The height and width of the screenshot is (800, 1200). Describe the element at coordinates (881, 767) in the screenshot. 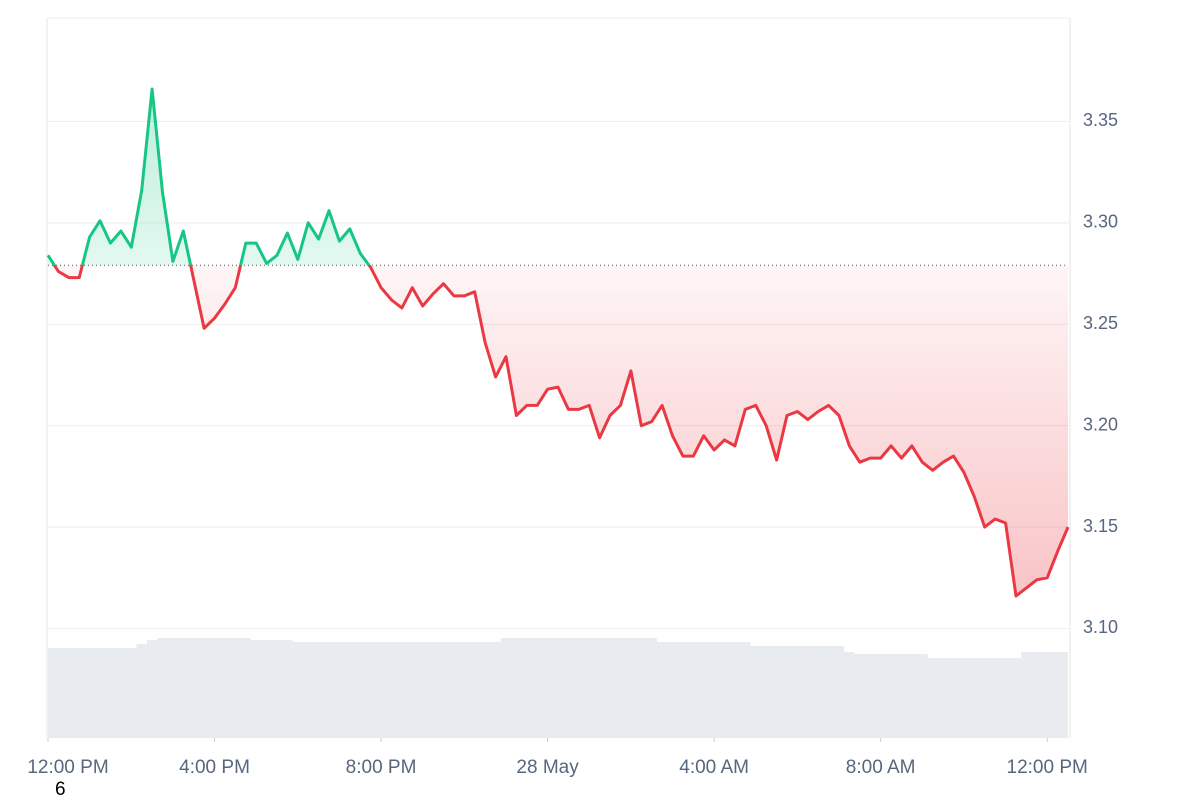

I see `x-tick-label: 8:00 AM` at that location.